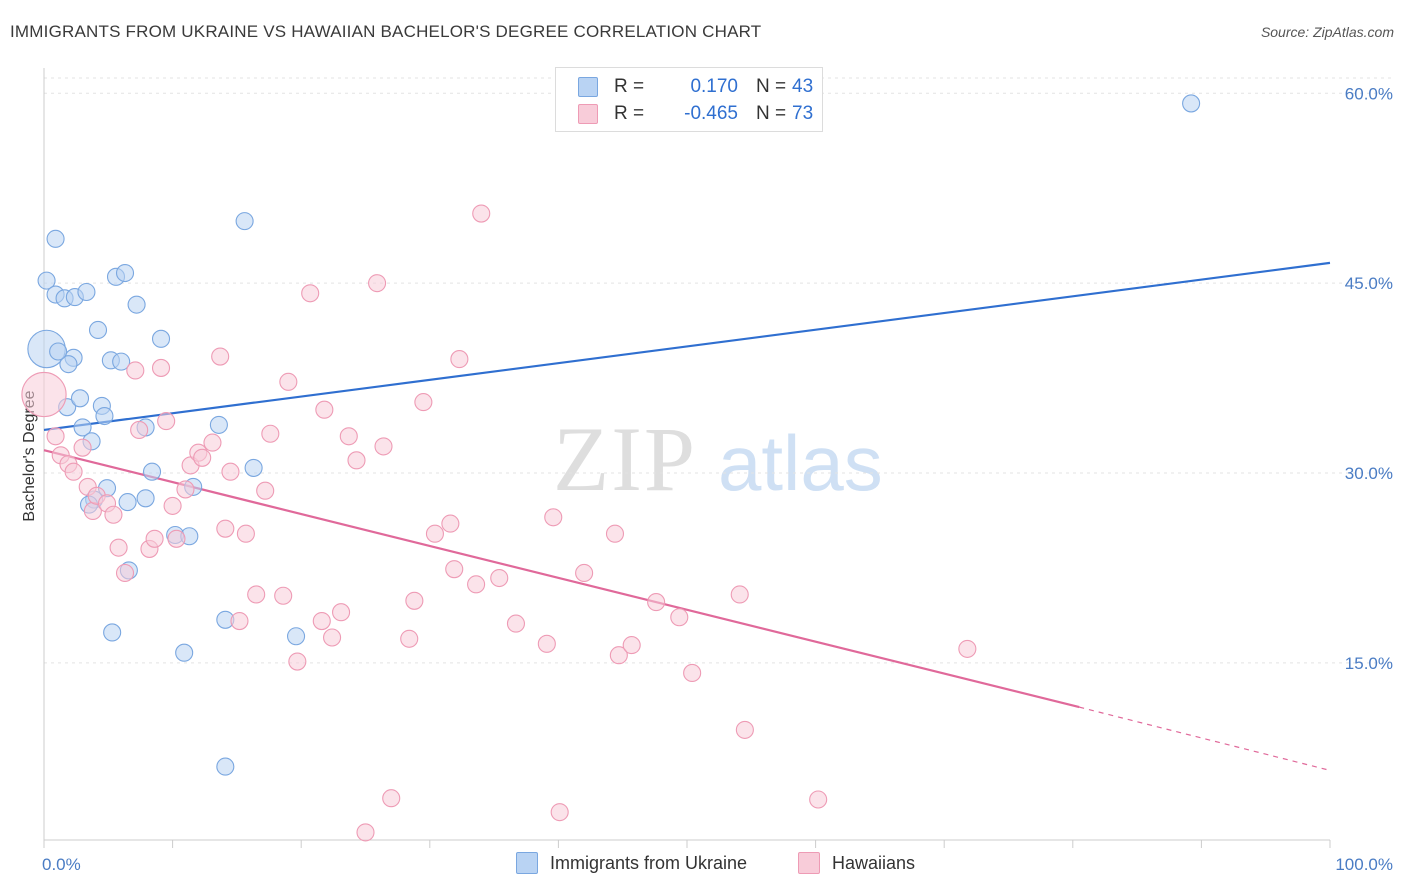  I want to click on x-tick-labels: 0.0% 100.0%, so click(717, 864).